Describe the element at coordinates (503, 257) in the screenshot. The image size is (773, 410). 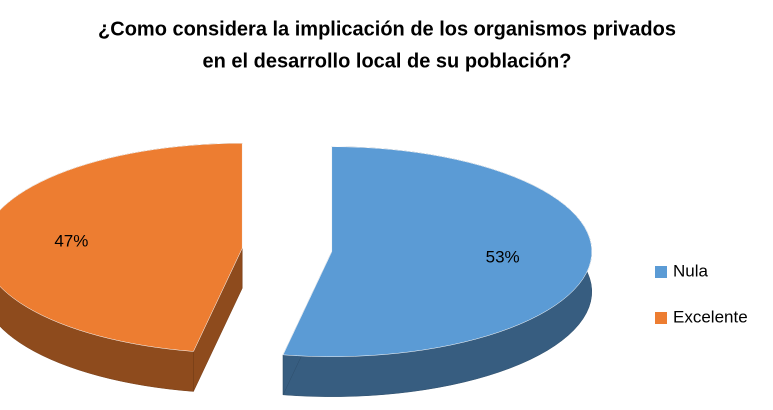
I see `data-label: 53%` at that location.